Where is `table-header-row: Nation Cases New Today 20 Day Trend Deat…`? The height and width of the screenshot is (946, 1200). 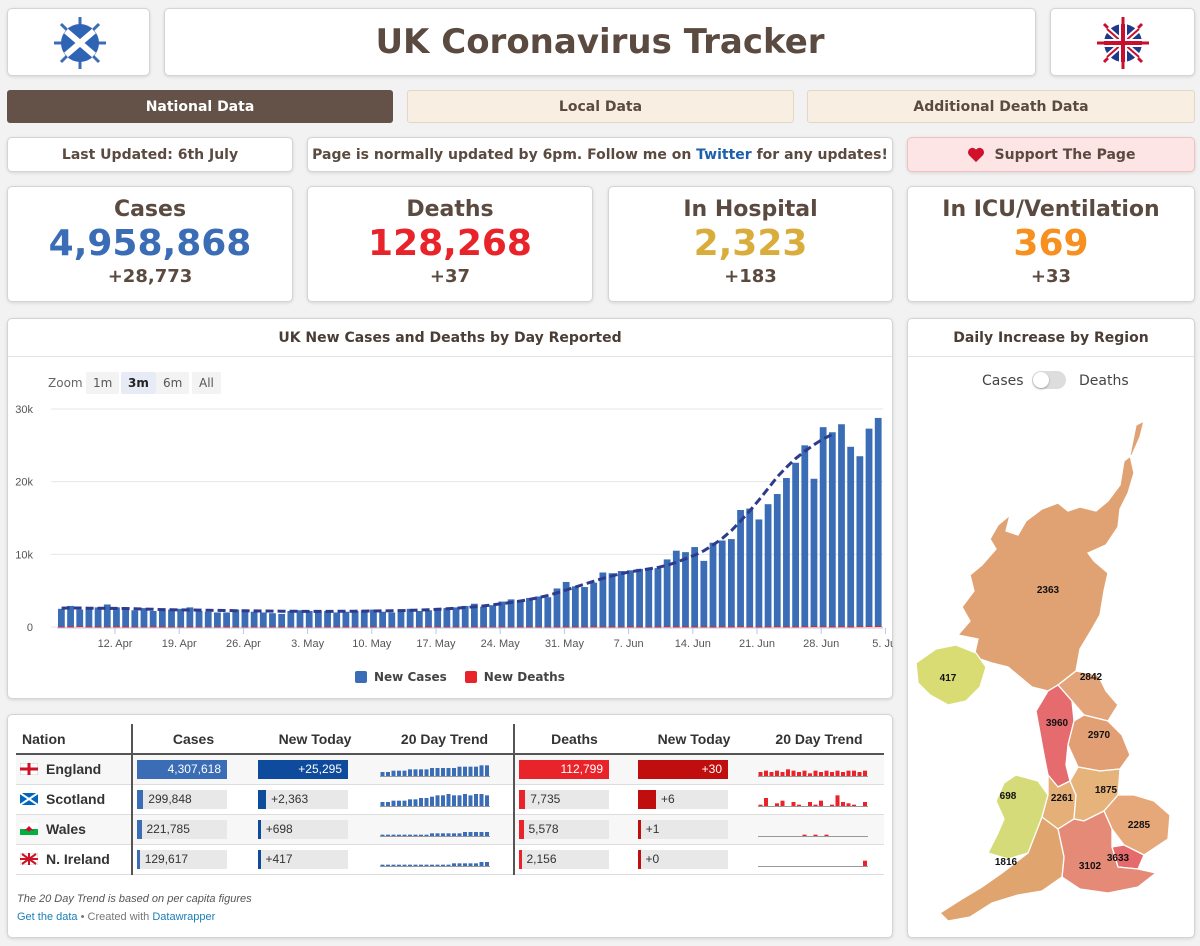
table-header-row: Nation Cases New Today 20 Day Trend Deat… is located at coordinates (450, 739).